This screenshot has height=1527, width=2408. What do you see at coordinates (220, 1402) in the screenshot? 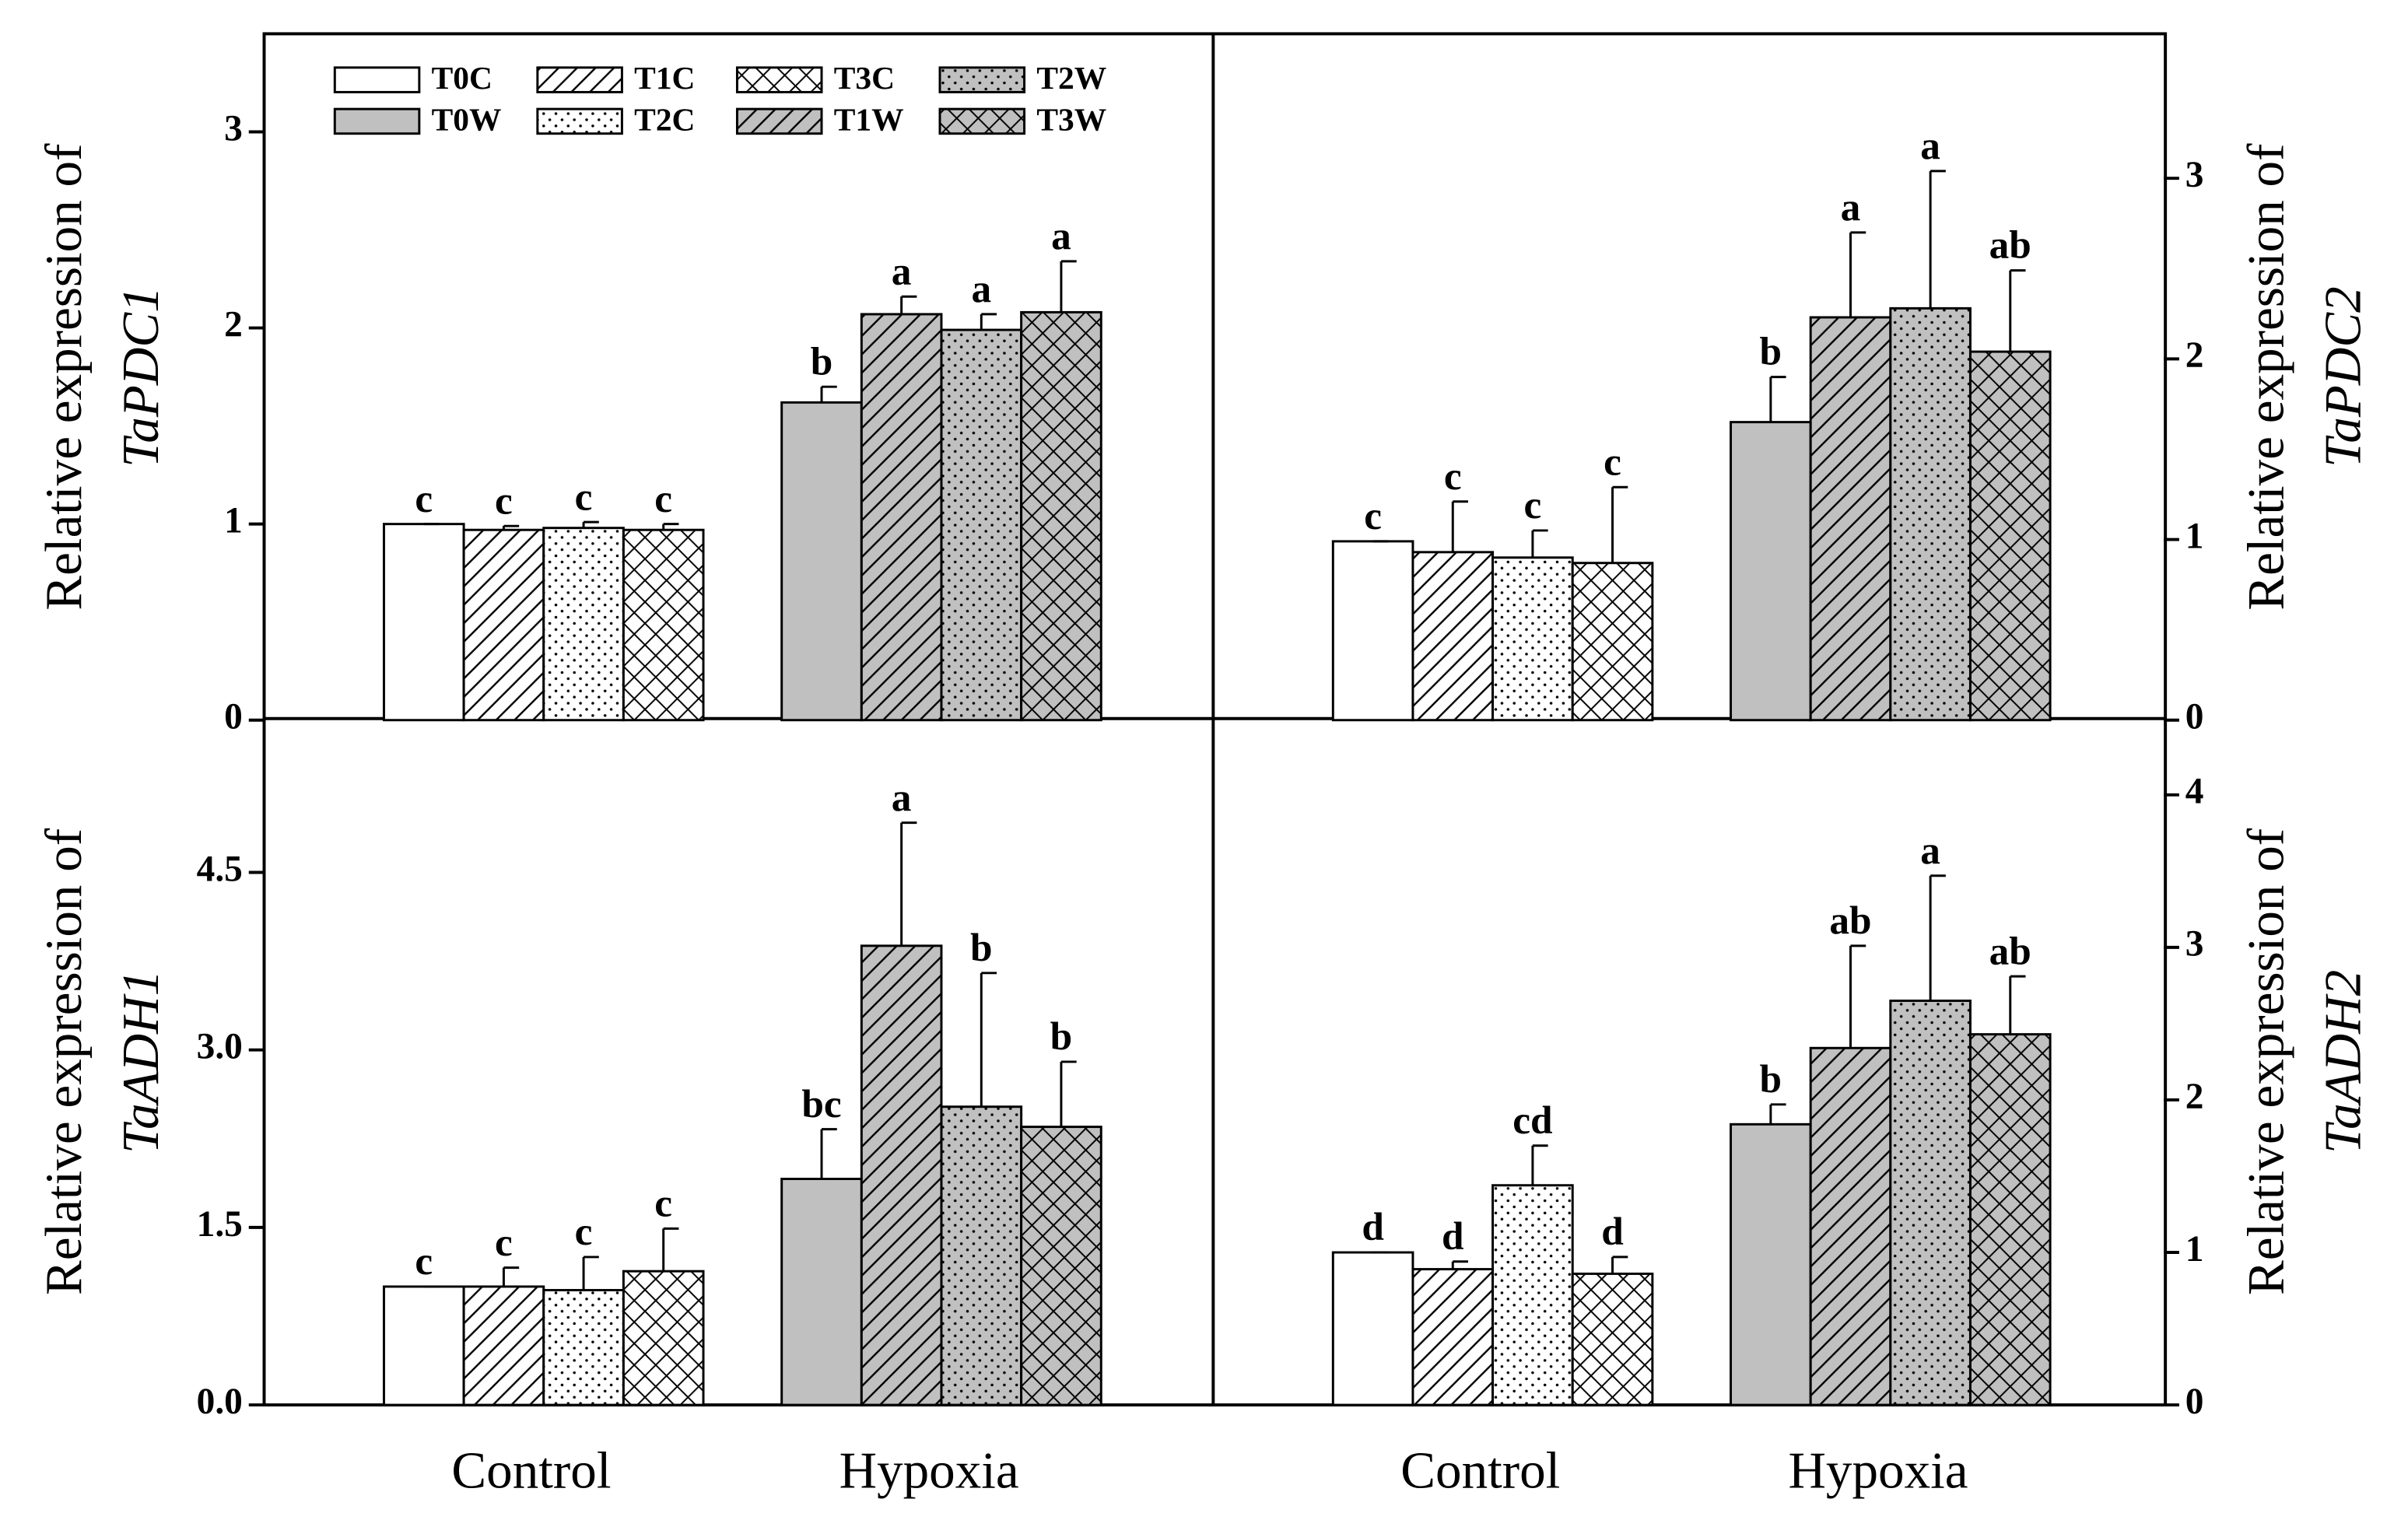
I see `y-tick-label: 0.0` at bounding box center [220, 1402].